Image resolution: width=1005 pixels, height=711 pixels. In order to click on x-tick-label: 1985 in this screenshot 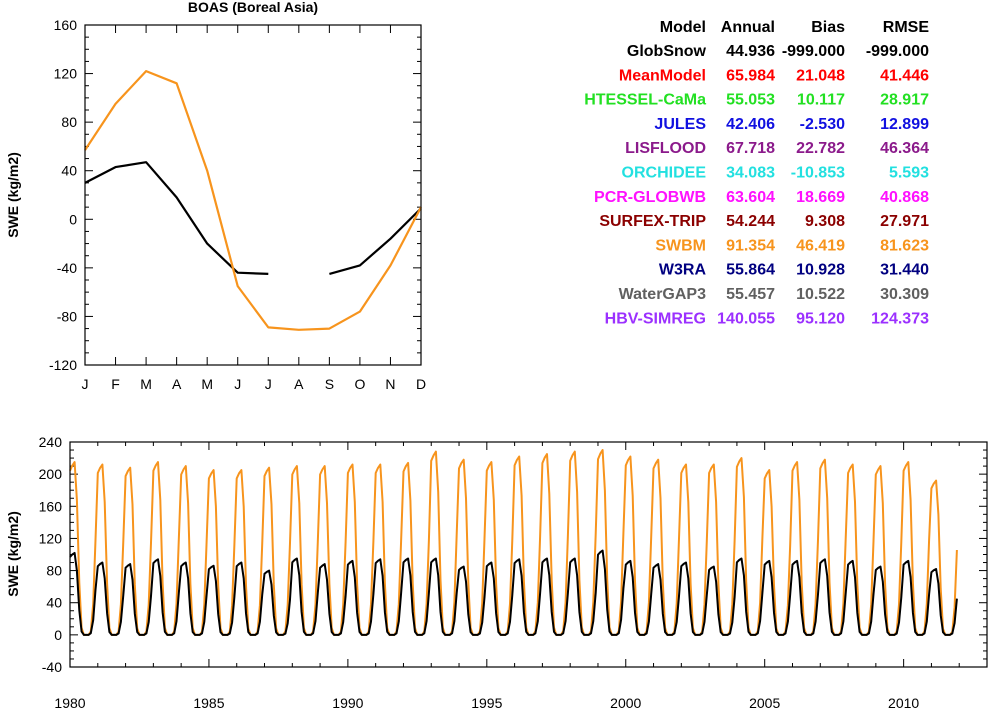, I will do `click(208, 703)`.